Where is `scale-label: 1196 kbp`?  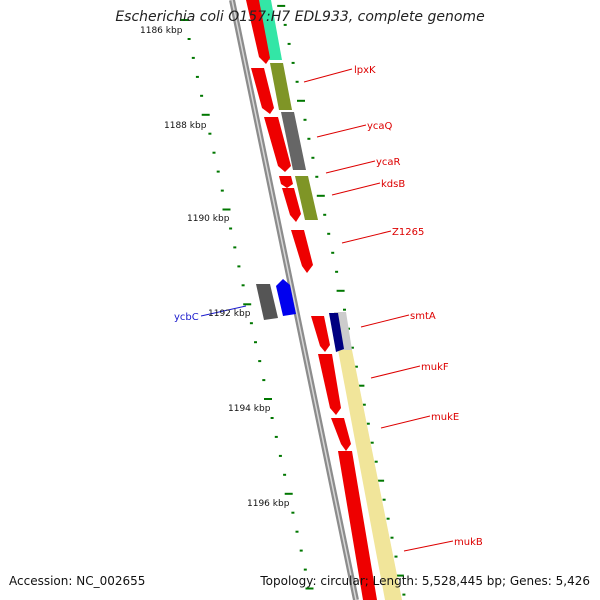
scale-label: 1196 kbp is located at coordinates (268, 504).